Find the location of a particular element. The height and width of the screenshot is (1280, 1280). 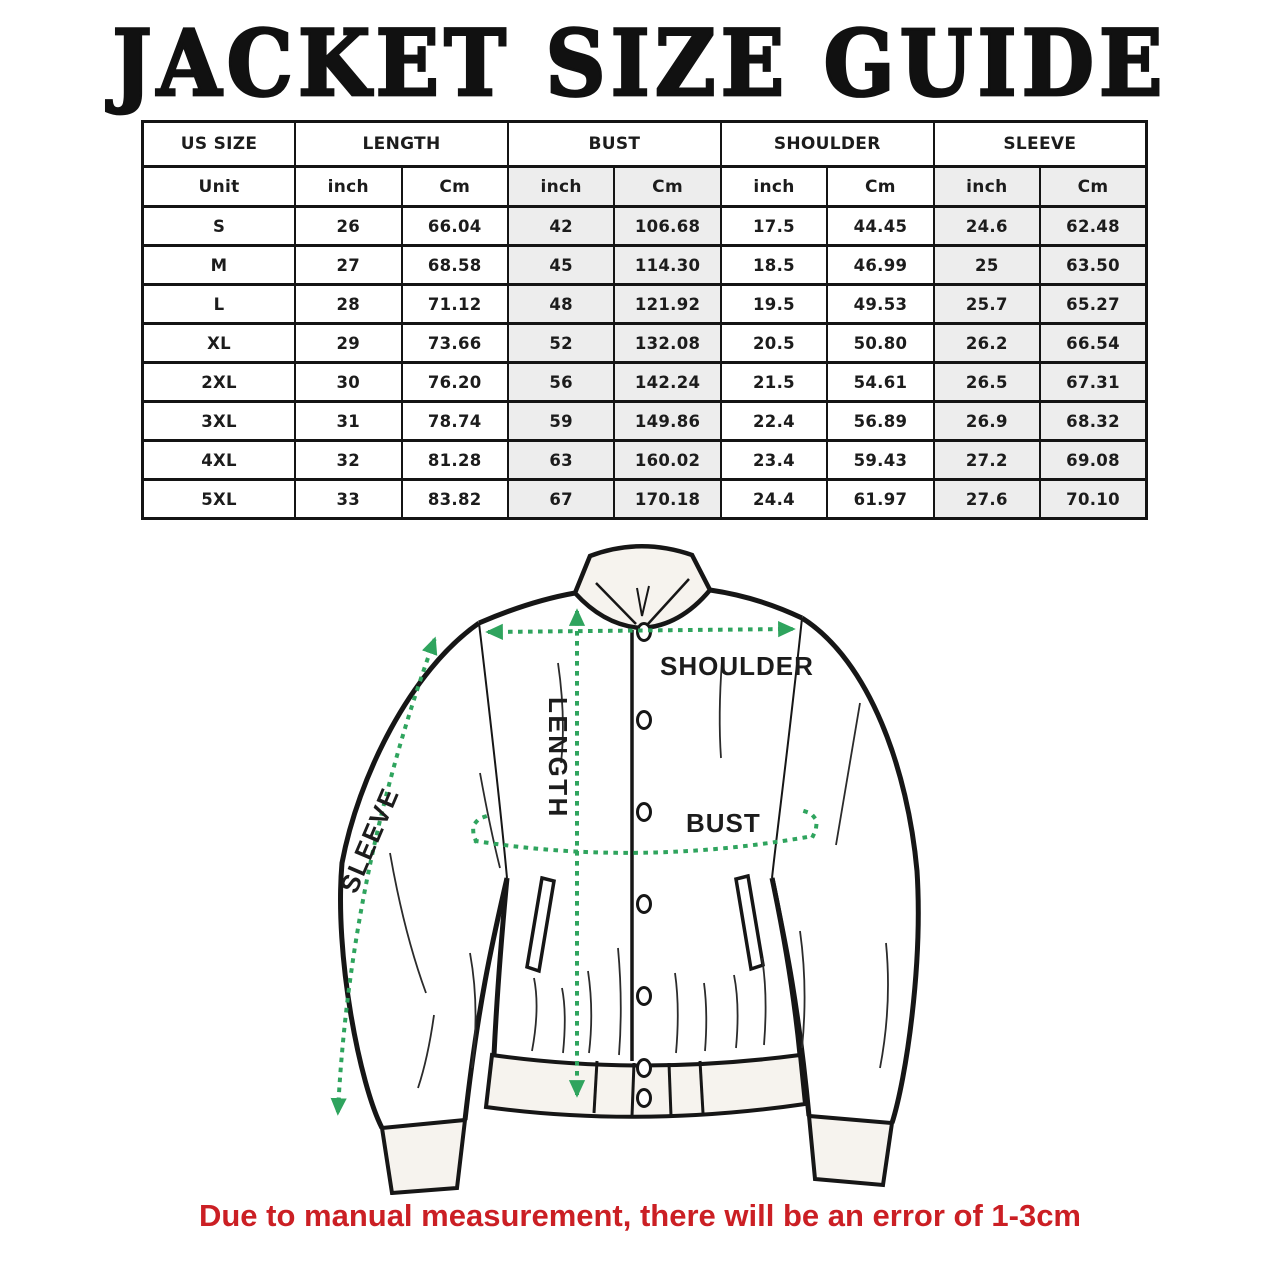

measurement-cell: 17.5 is located at coordinates (774, 226).